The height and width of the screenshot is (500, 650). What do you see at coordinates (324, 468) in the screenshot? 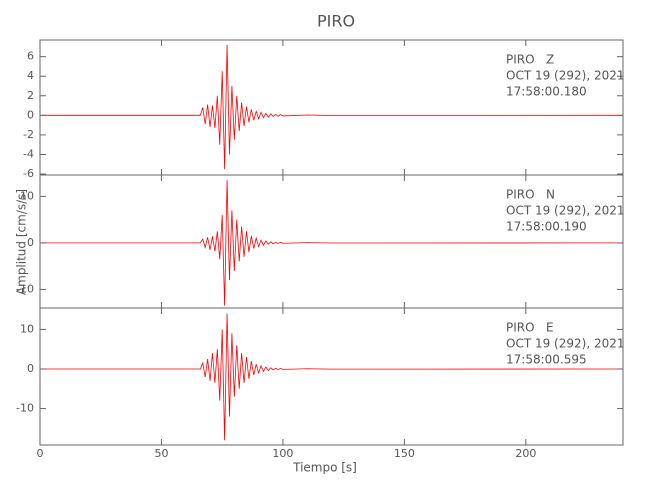
I see `x-axis-label: Tiempo [s]` at bounding box center [324, 468].